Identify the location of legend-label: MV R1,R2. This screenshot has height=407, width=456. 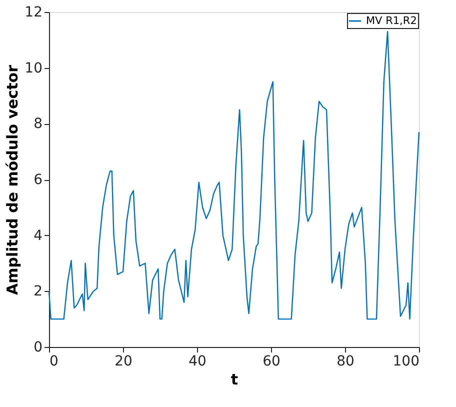
(391, 21).